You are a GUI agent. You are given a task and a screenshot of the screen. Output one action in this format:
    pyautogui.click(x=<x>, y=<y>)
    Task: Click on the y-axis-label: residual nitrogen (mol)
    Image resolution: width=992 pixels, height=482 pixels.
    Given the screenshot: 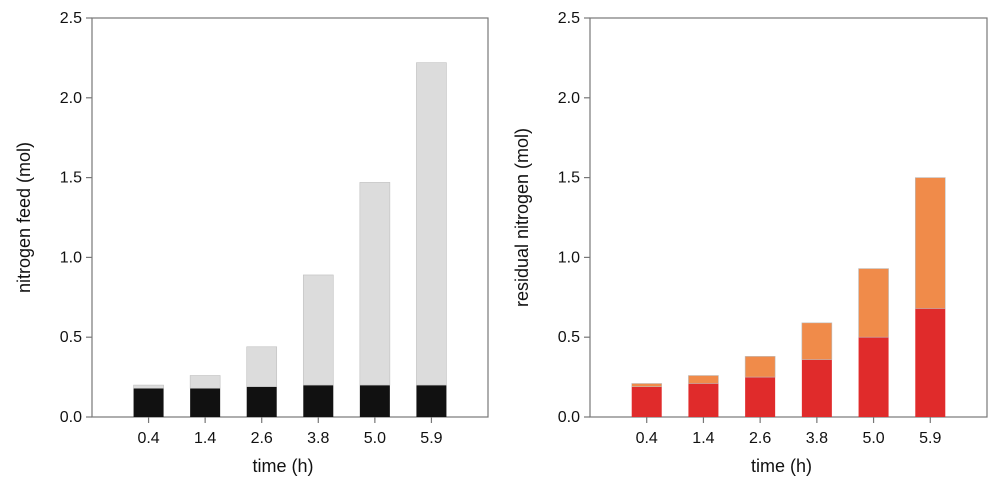 What is the action you would take?
    pyautogui.click(x=522, y=217)
    